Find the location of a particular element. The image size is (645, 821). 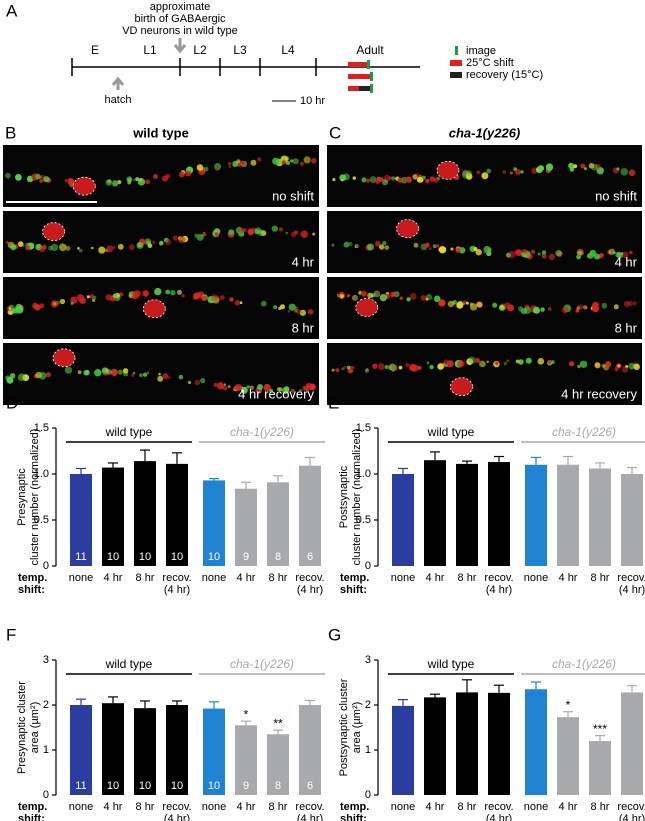

y-axis-label: Presynaptic cluster is located at coordinates (22, 727).